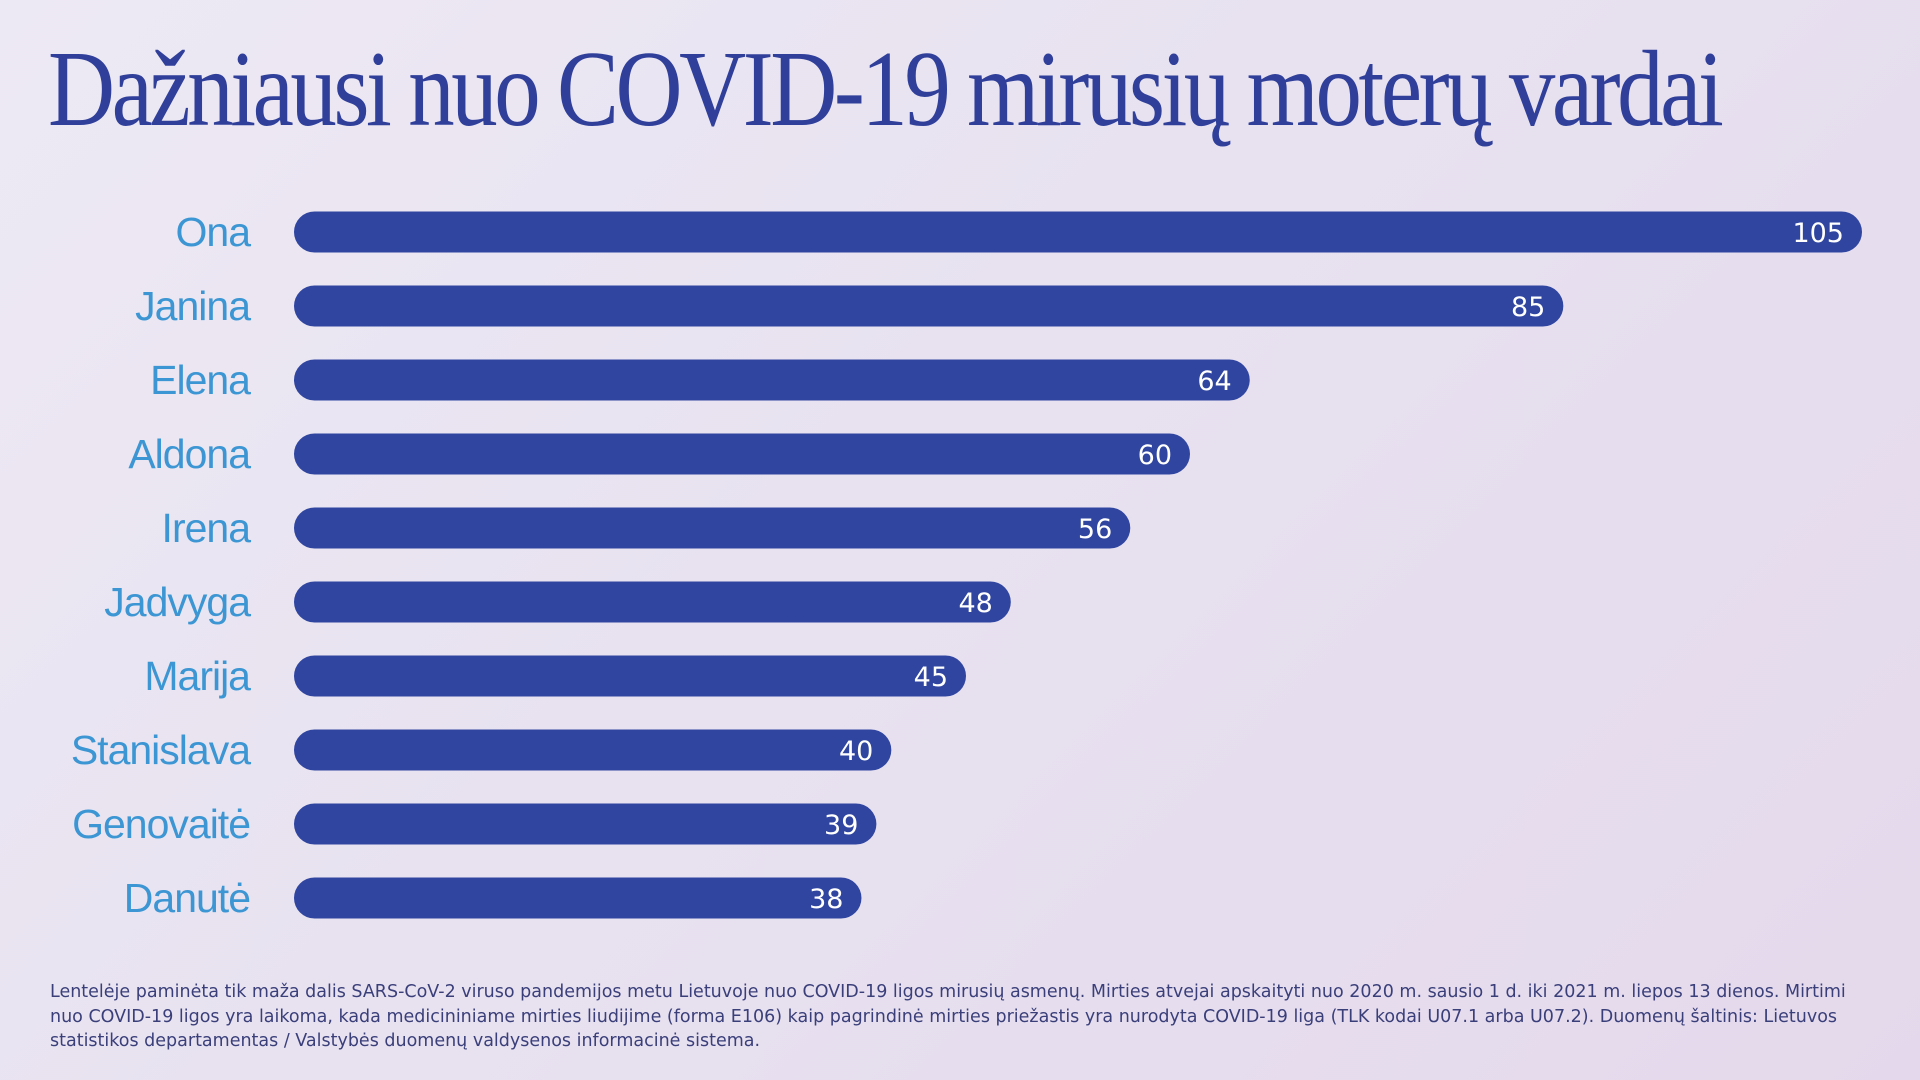 The image size is (1920, 1080). Describe the element at coordinates (161, 750) in the screenshot. I see `category-label: Stanislava` at that location.